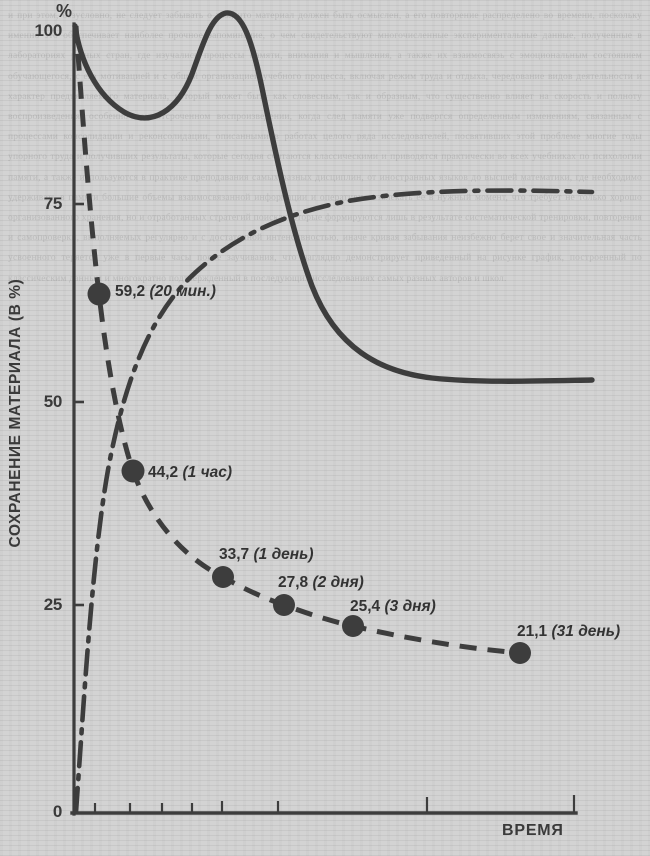  What do you see at coordinates (53, 604) in the screenshot?
I see `y-tick-label-25: 25` at bounding box center [53, 604].